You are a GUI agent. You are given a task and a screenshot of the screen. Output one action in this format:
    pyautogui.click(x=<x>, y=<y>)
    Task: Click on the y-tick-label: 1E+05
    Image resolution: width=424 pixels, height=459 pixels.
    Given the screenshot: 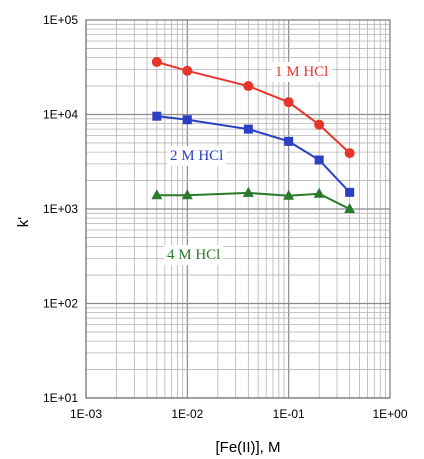 What is the action you would take?
    pyautogui.click(x=60, y=20)
    